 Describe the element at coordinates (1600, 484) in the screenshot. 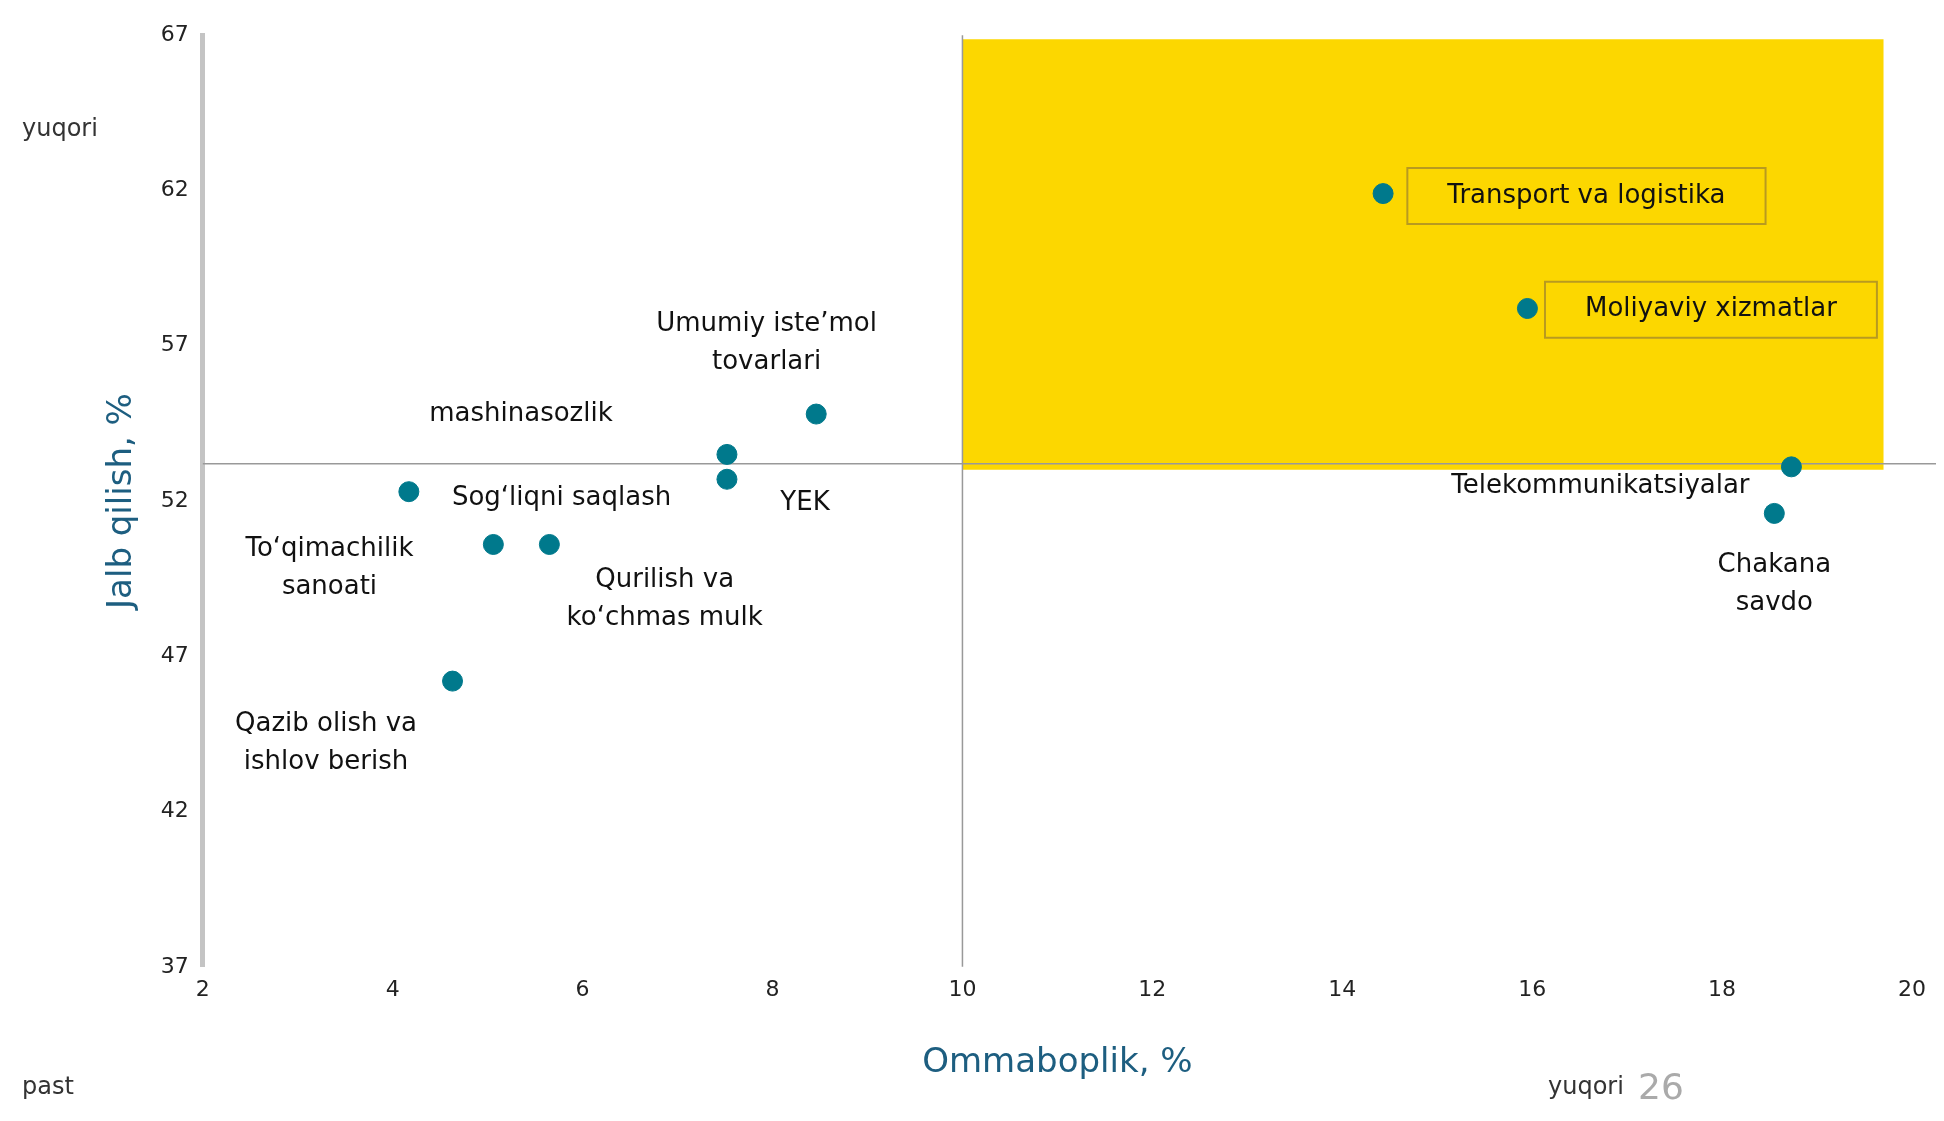

I see `annotation: Telekommunikatsiyalar` at that location.